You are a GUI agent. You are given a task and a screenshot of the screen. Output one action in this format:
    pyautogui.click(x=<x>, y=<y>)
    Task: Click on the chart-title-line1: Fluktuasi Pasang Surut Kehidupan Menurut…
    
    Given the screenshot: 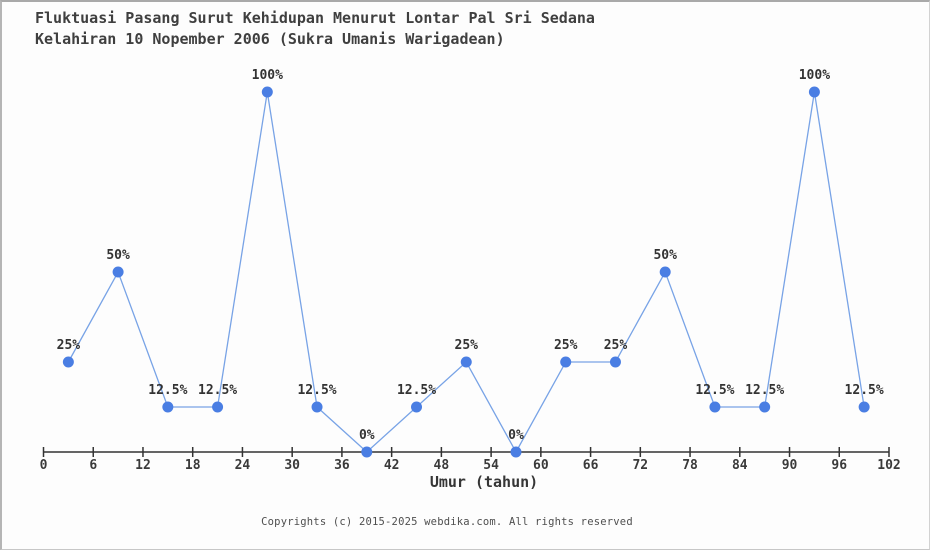 What is the action you would take?
    pyautogui.click(x=315, y=18)
    